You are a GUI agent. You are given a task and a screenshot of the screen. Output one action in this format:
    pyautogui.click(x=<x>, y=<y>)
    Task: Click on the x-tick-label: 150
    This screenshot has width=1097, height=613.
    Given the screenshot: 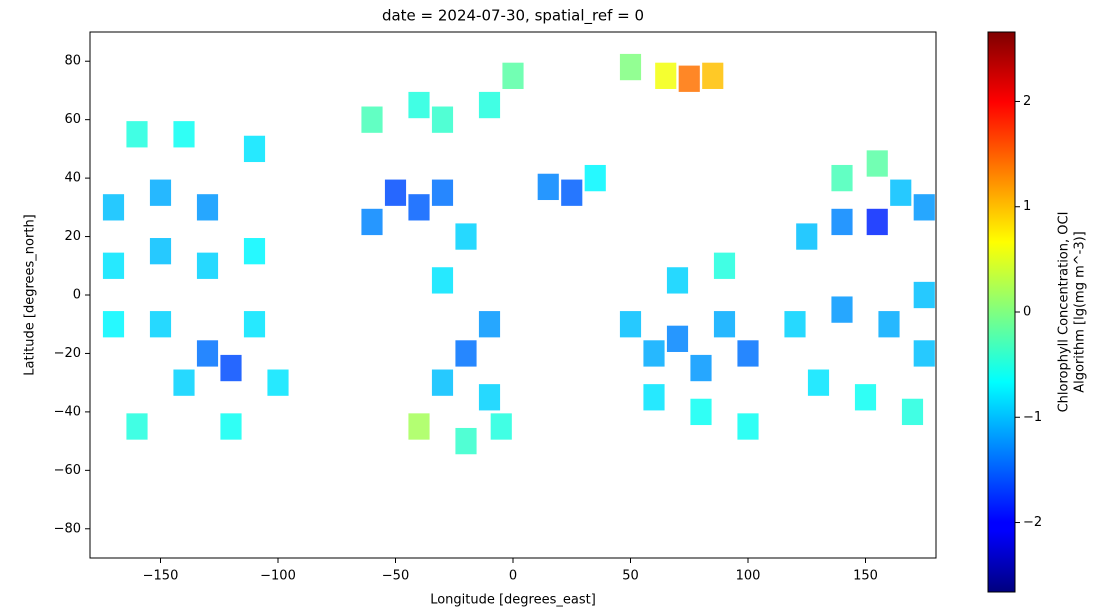 What is the action you would take?
    pyautogui.click(x=865, y=576)
    